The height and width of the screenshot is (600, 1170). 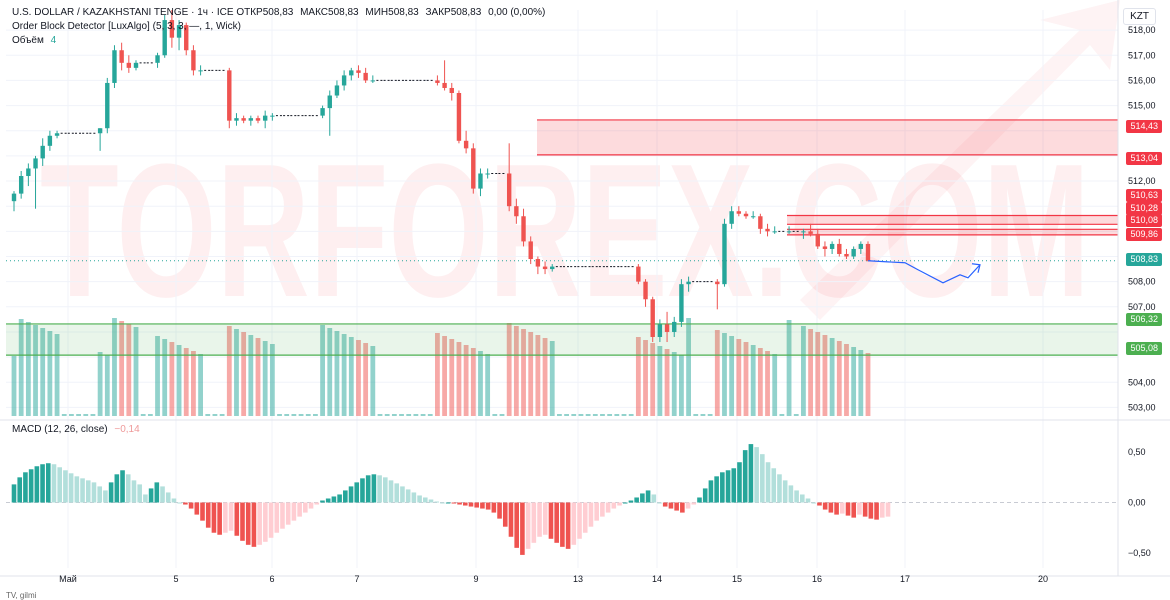 I want to click on time-tick-label: 15, so click(x=737, y=579).